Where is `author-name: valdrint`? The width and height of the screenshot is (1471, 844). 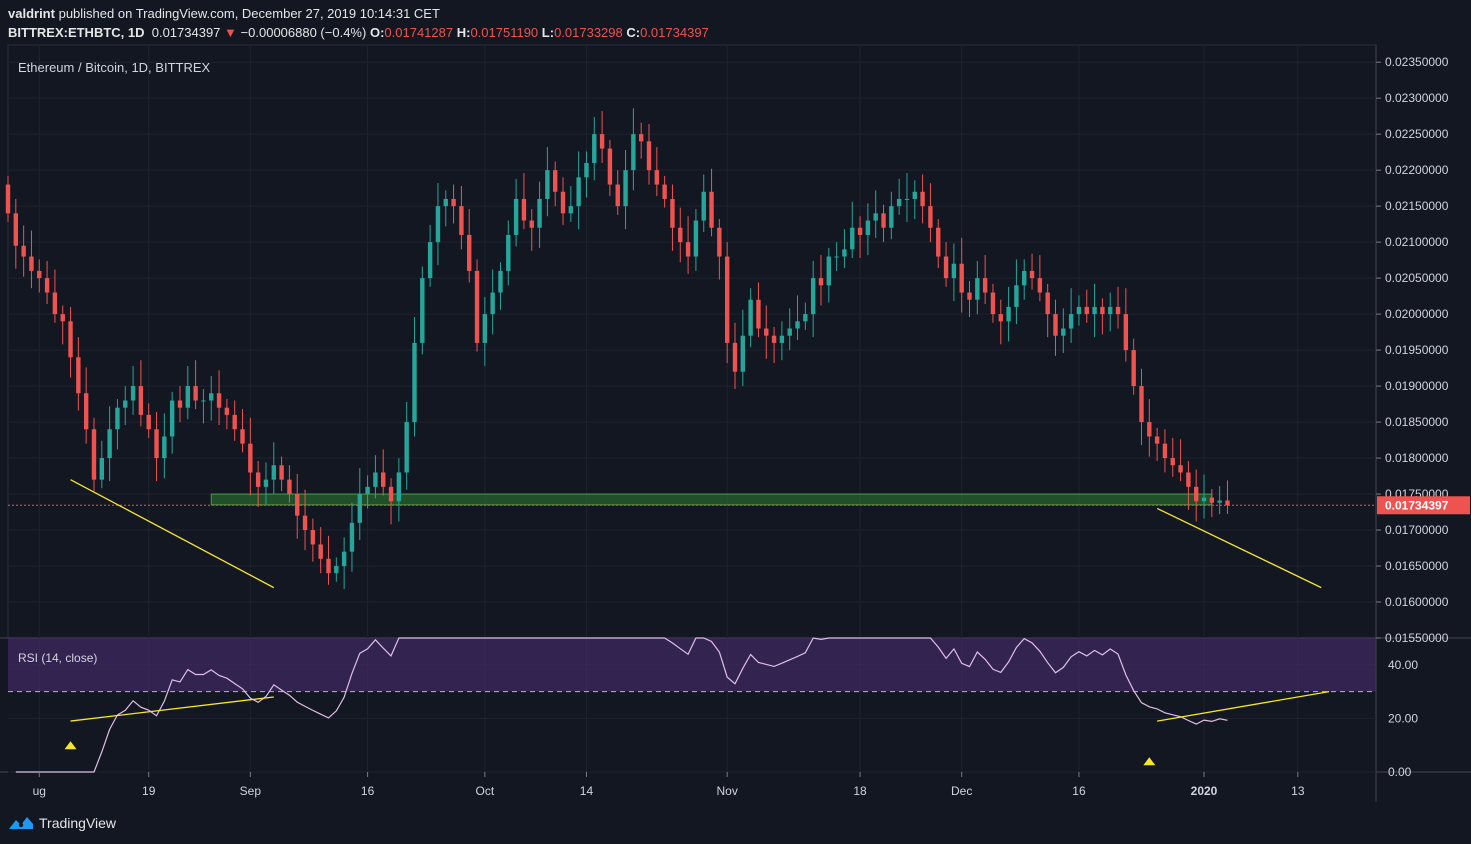
author-name: valdrint is located at coordinates (31, 13).